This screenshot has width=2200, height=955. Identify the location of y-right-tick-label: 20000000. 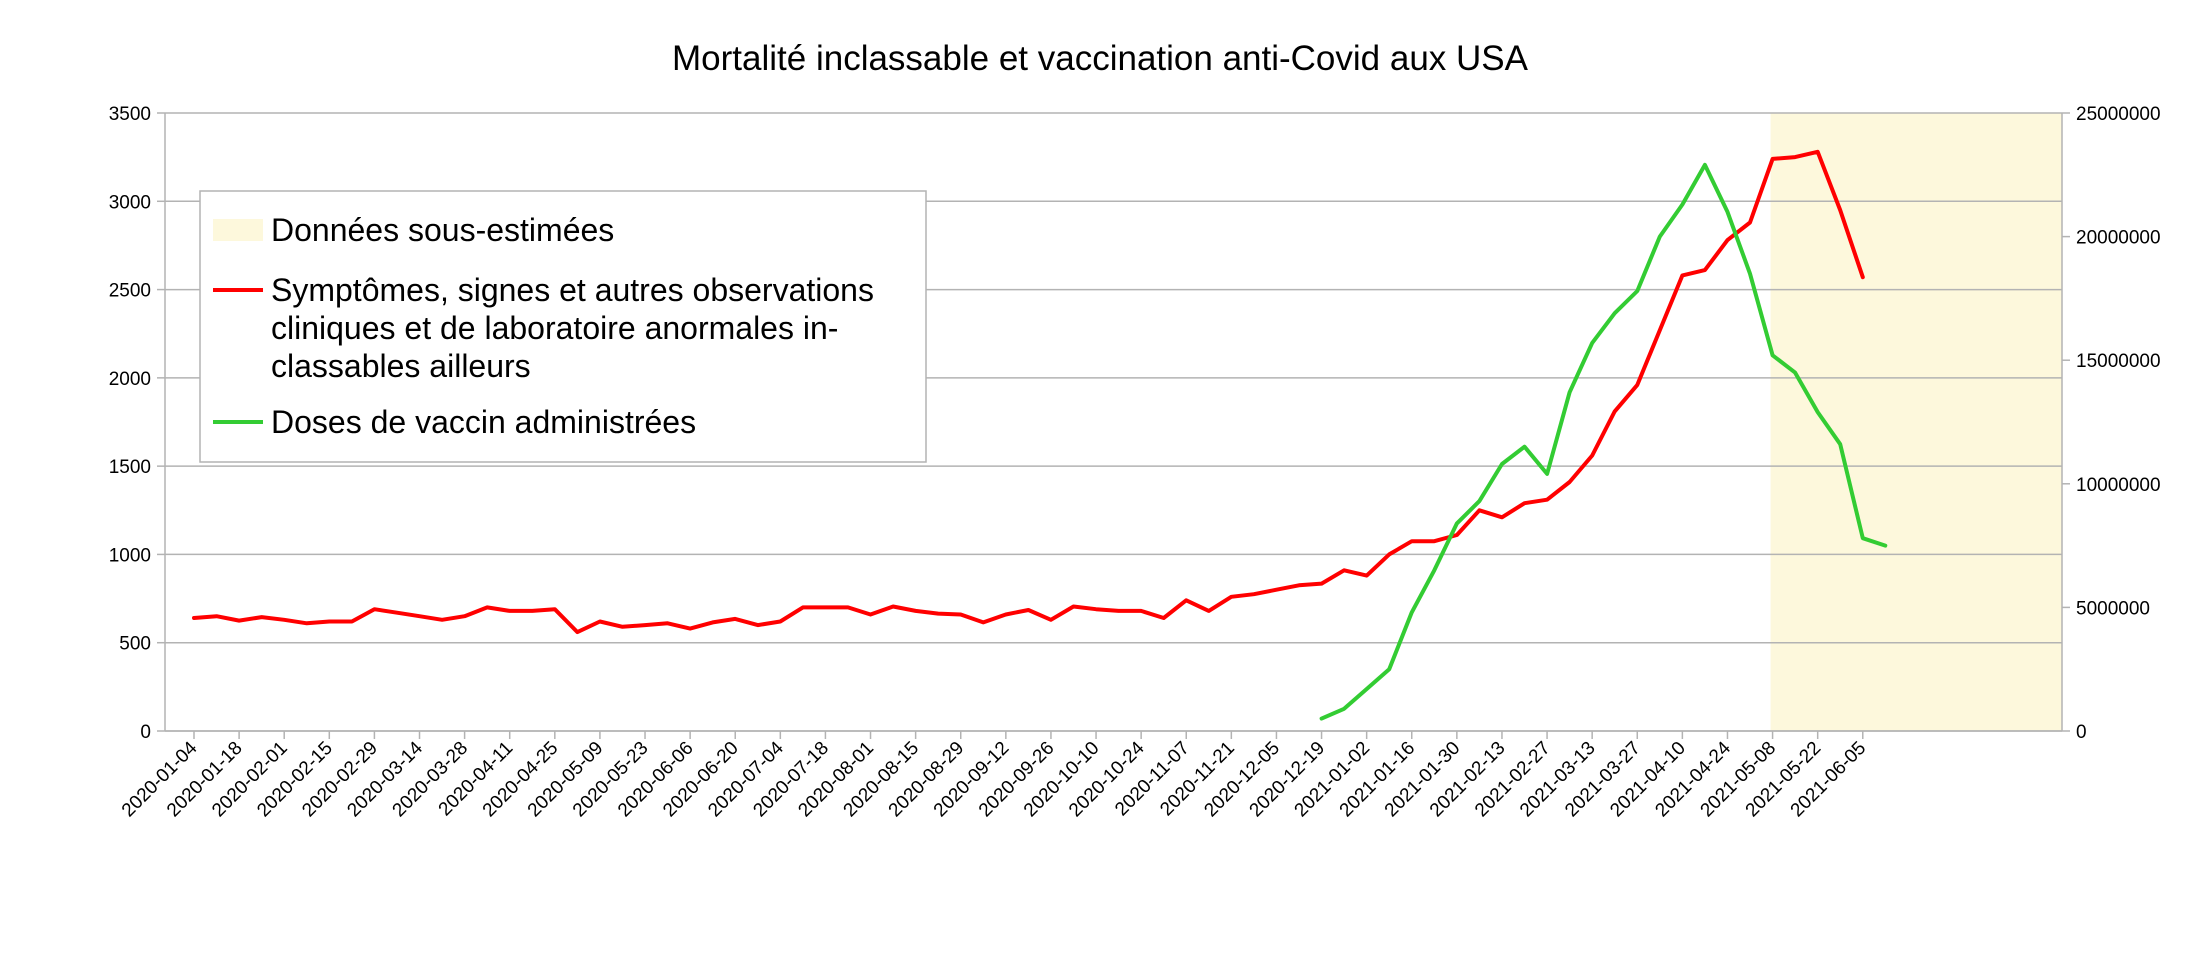
(2118, 238).